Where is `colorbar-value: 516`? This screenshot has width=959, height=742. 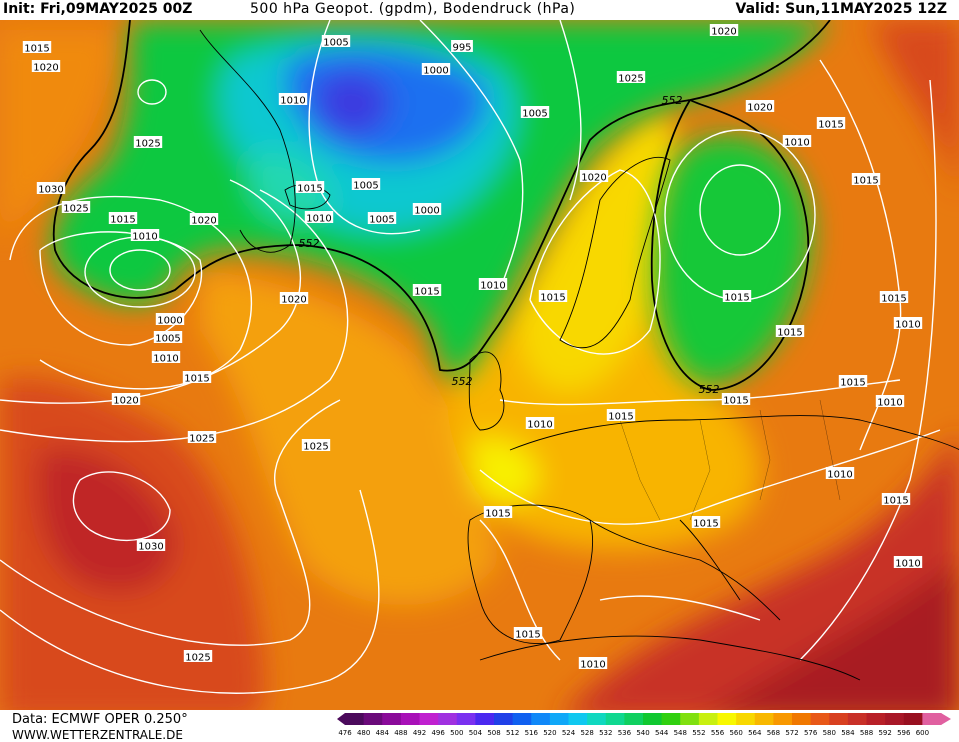 colorbar-value: 516 is located at coordinates (531, 733).